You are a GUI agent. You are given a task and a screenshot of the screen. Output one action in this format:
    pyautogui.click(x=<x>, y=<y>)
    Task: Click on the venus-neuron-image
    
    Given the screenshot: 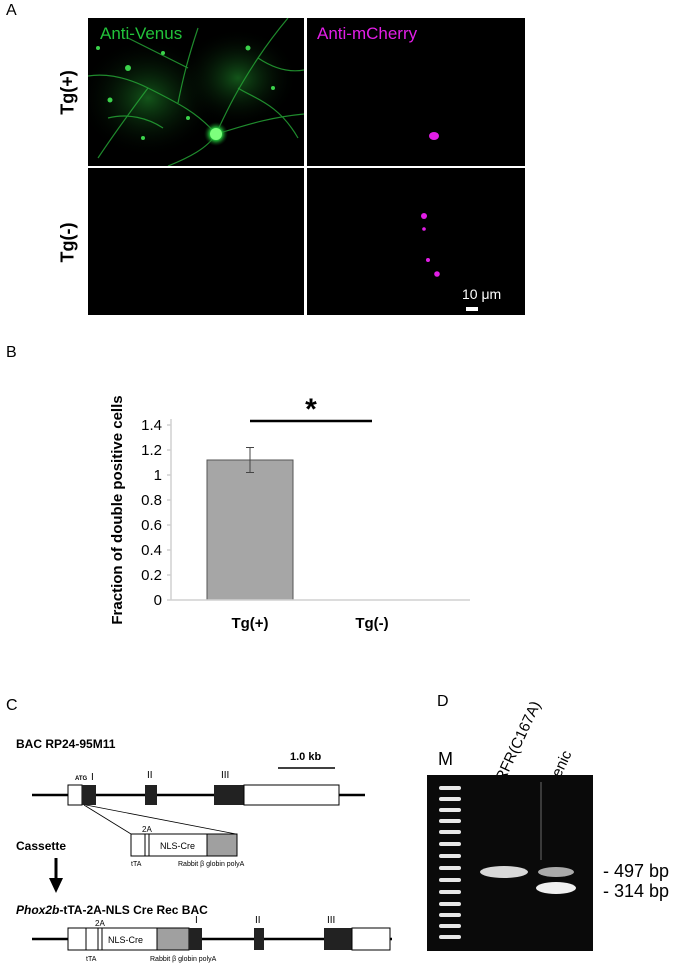 What is the action you would take?
    pyautogui.click(x=196, y=92)
    